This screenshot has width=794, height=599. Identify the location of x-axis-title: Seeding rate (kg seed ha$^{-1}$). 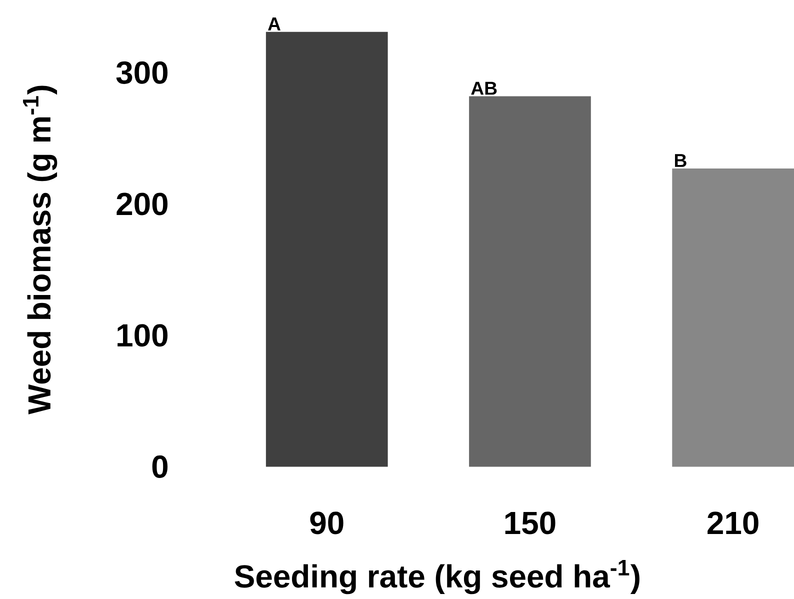
(437, 577).